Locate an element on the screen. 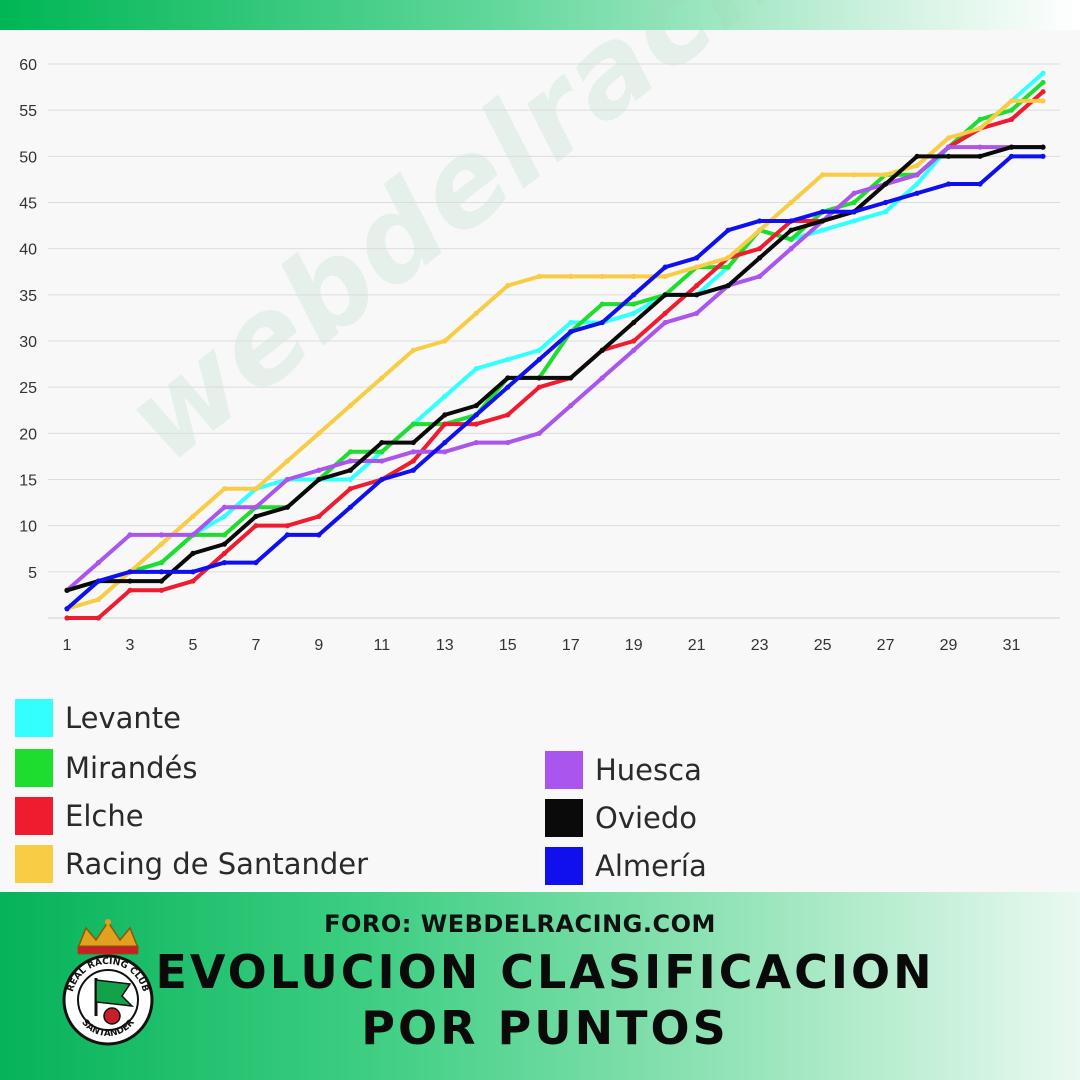  x-tick-label: 1 is located at coordinates (67, 645).